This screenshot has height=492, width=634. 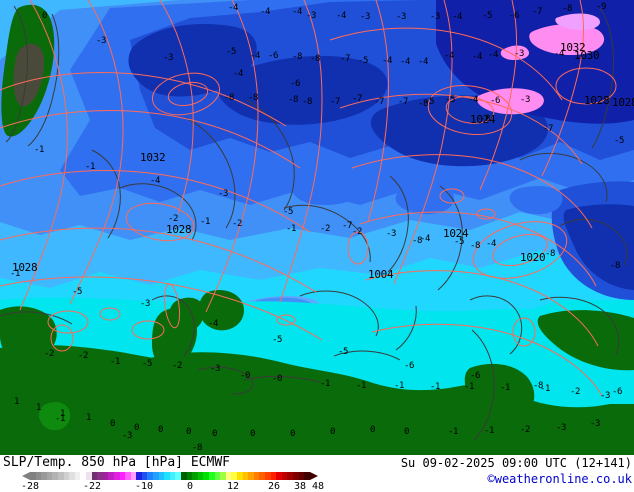 What do you see at coordinates (92, 486) in the screenshot?
I see `color-scale-tick: -22` at bounding box center [92, 486].